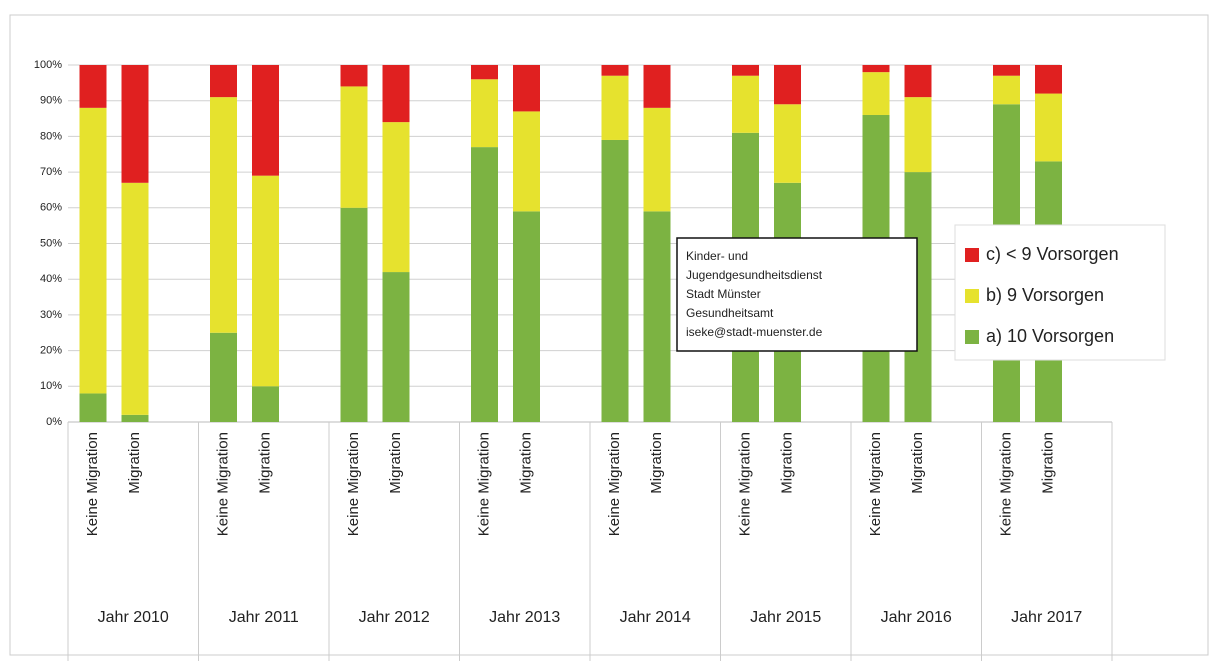  Describe the element at coordinates (264, 617) in the screenshot. I see `group-label: Jahr 2011` at that location.